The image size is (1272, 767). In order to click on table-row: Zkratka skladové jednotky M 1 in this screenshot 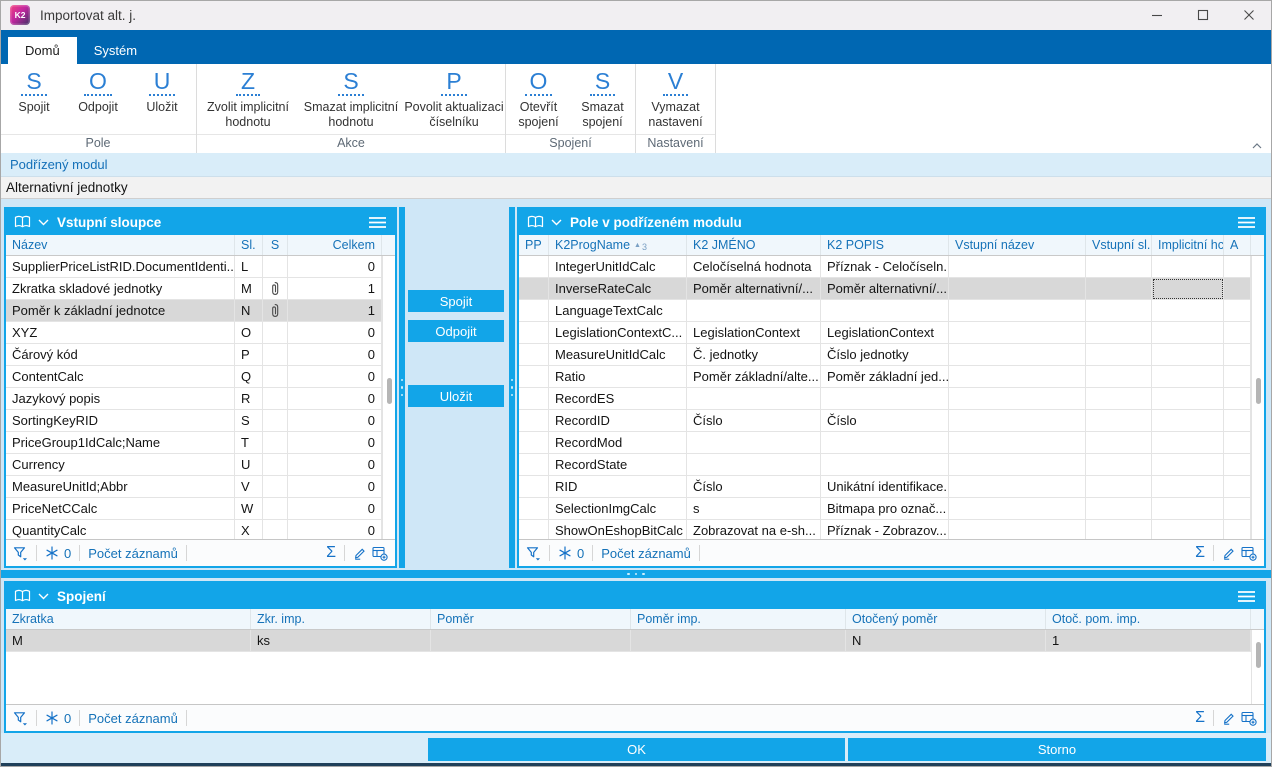, I will do `click(194, 289)`.